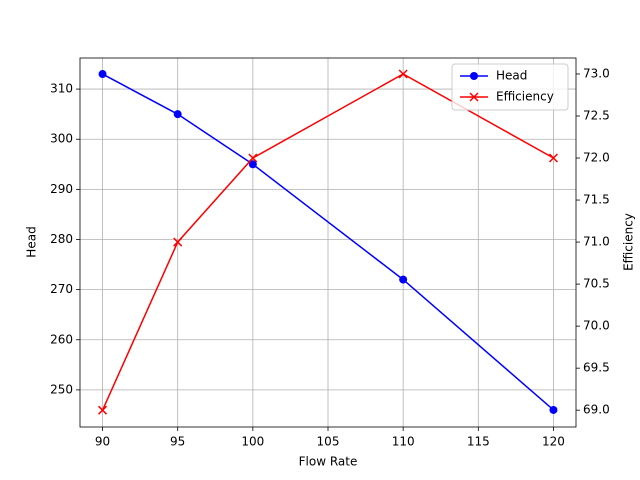 Image resolution: width=640 pixels, height=480 pixels. I want to click on y2-tick-label: 70.0, so click(596, 326).